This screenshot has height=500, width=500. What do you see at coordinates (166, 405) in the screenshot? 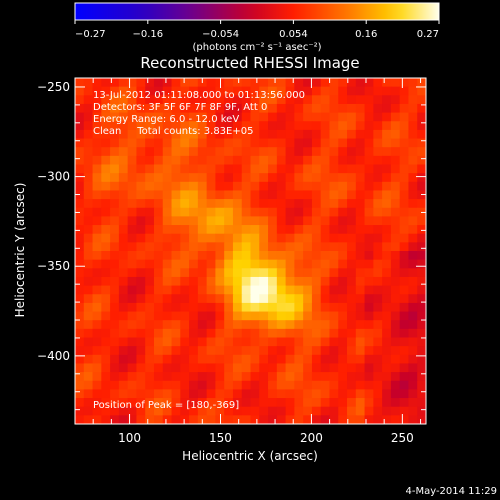
I see `peak-position-label: Position of Peak = [180,-369]` at bounding box center [166, 405].